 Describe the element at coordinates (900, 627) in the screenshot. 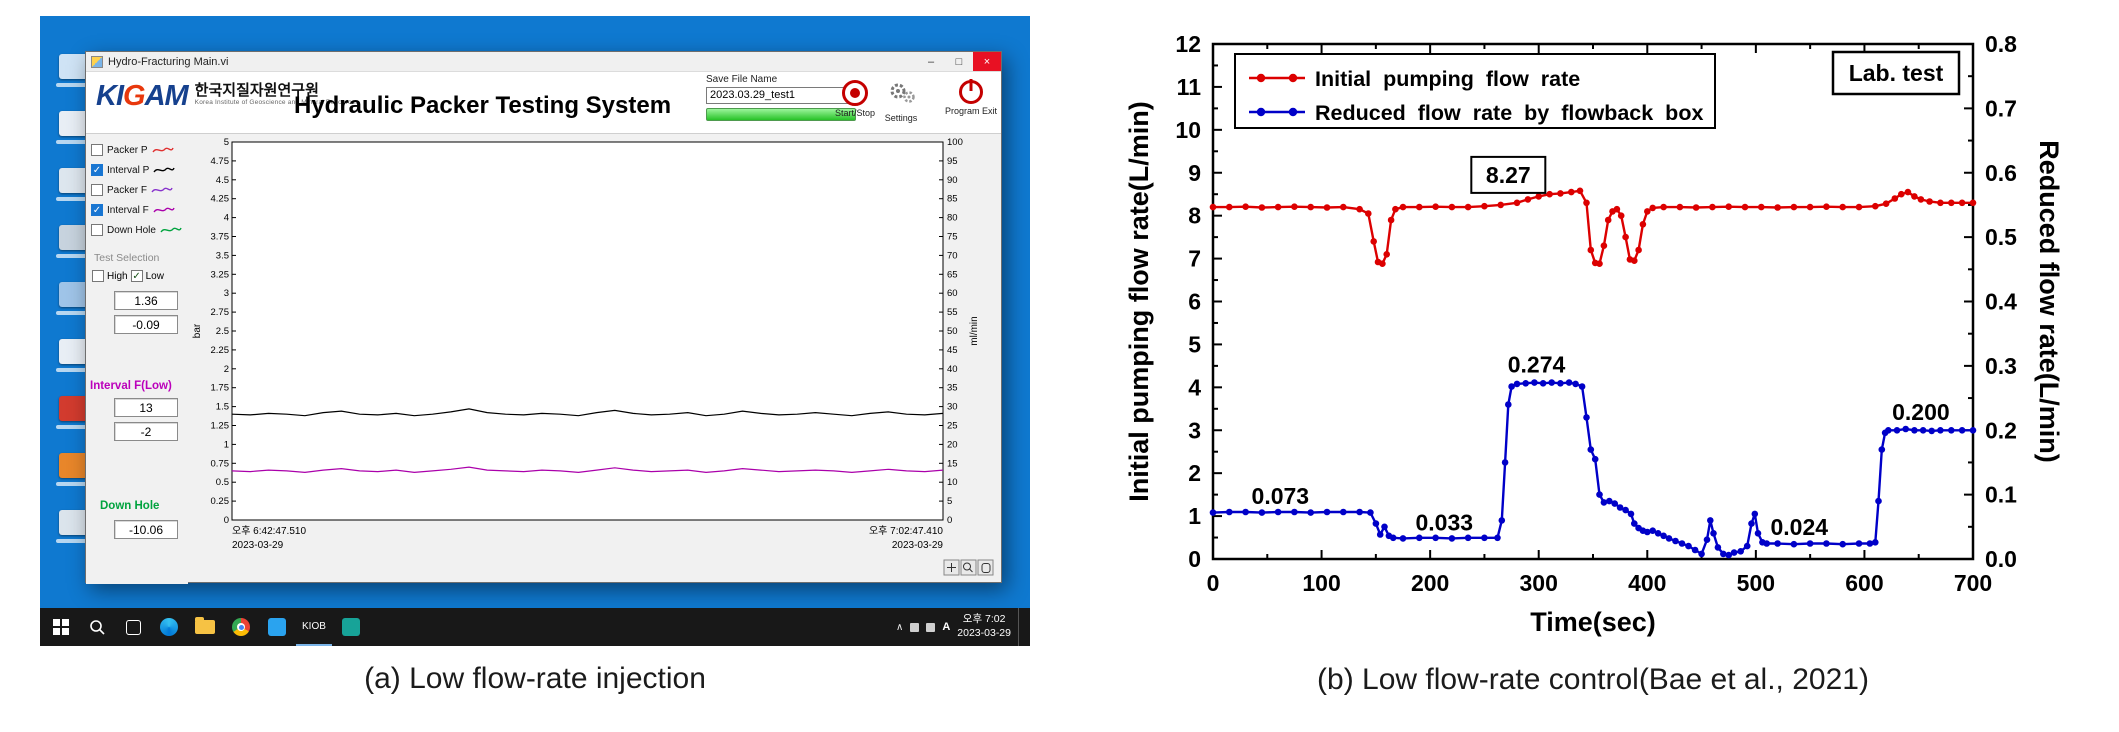

I see `tray-chevron-icon: ∧` at that location.